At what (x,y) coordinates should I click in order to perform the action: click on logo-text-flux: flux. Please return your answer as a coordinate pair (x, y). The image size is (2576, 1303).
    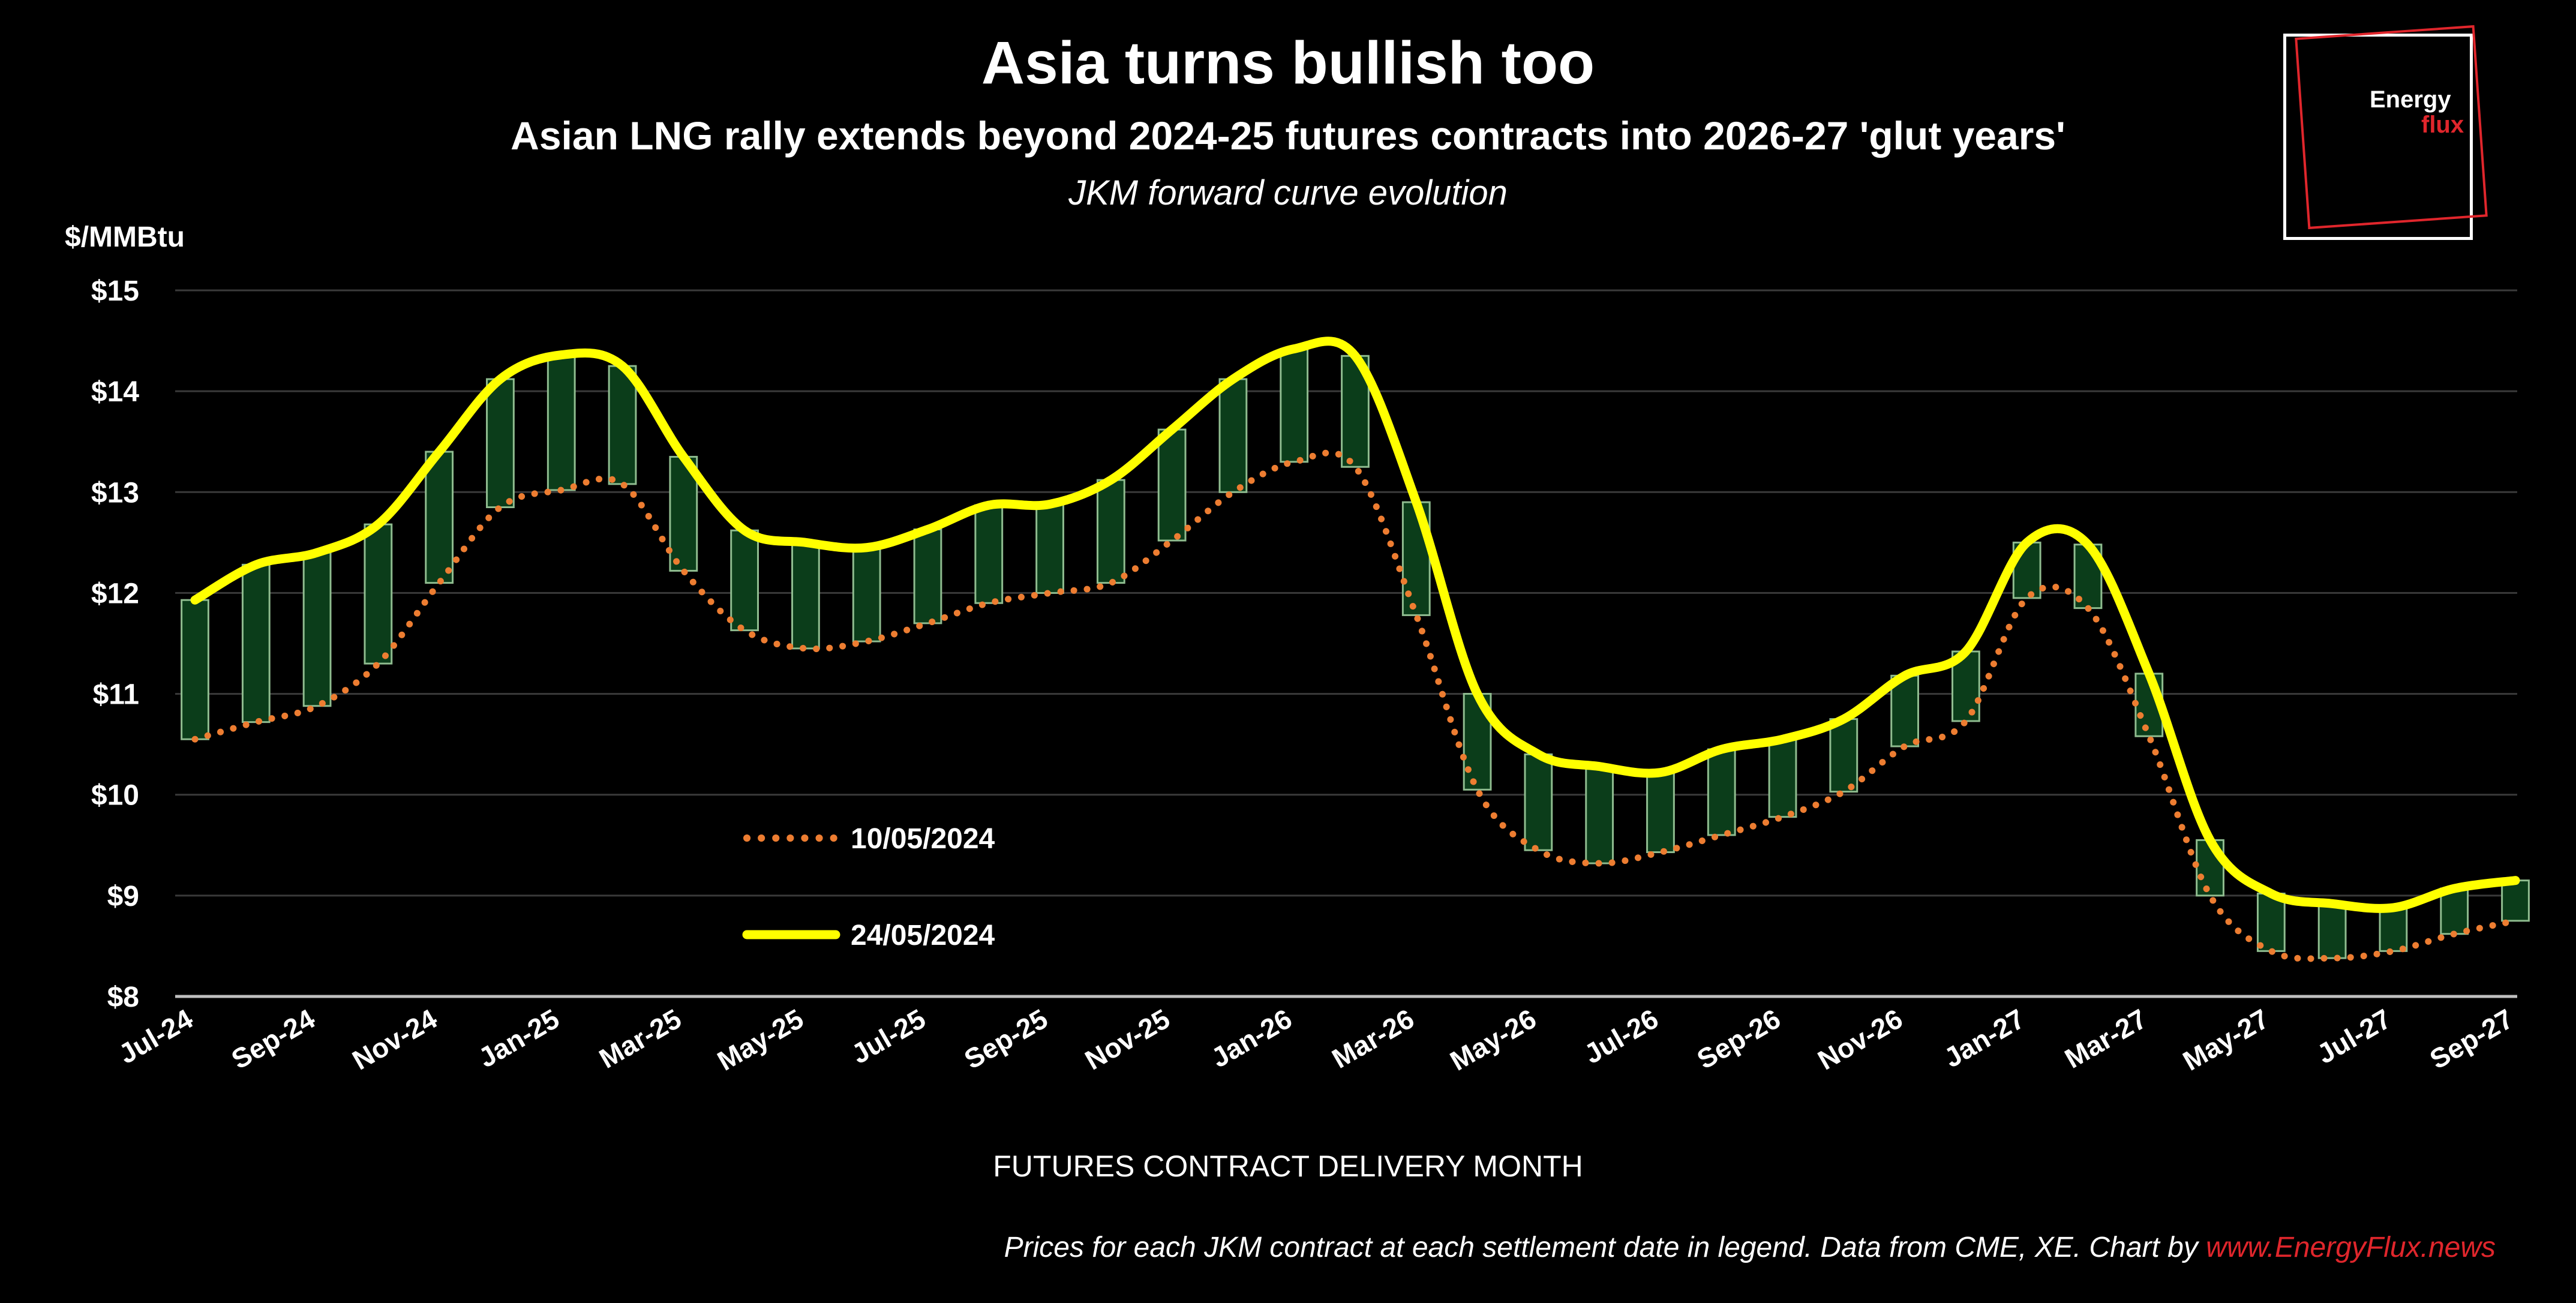
    Looking at the image, I should click on (2442, 125).